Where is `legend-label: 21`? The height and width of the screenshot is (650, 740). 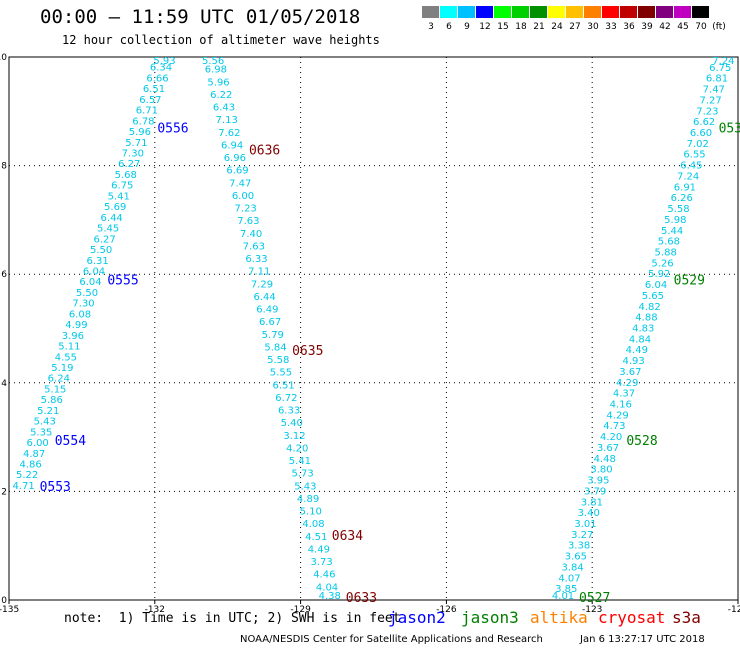 legend-label: 21 is located at coordinates (539, 27).